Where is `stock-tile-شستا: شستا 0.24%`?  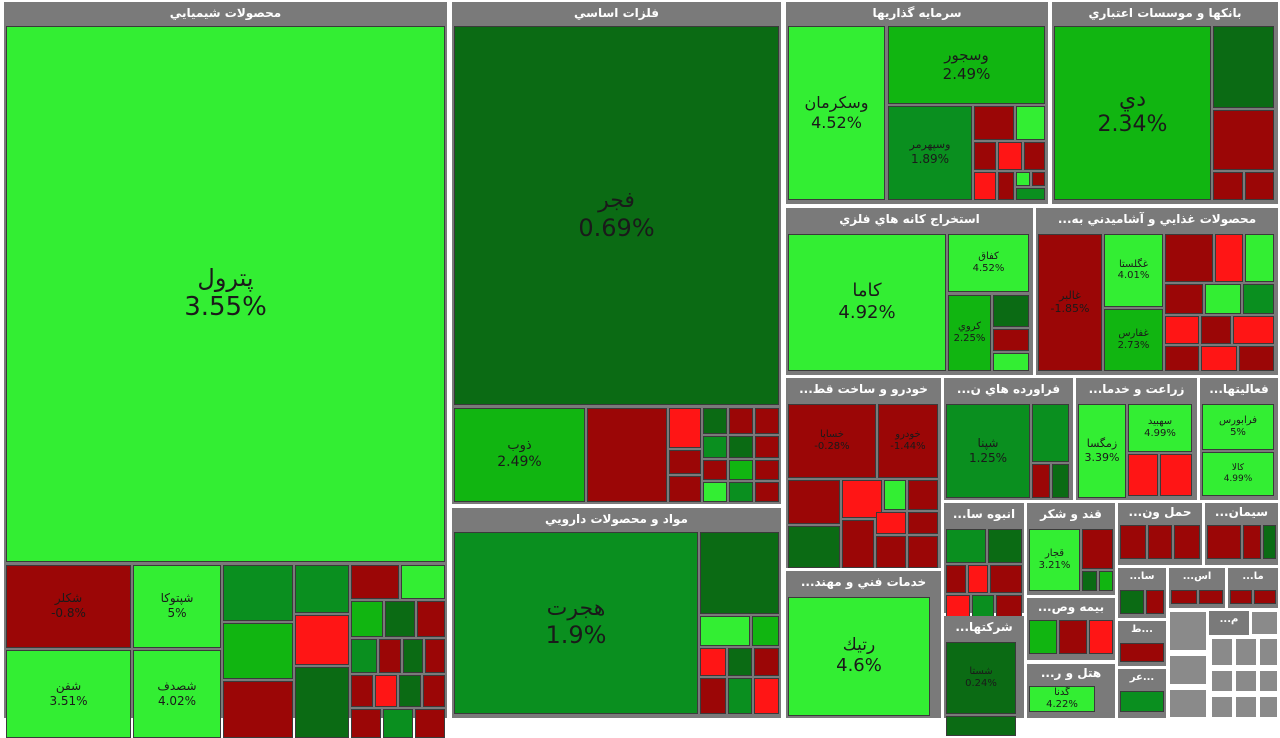 stock-tile-شستا: شستا 0.24% is located at coordinates (981, 678).